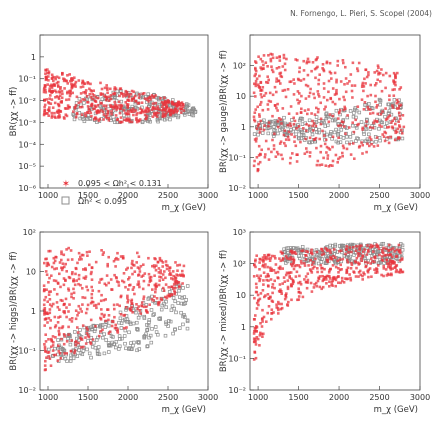 This screenshot has width=436, height=436. What do you see at coordinates (33, 57) in the screenshot?
I see `y-tick-label: 1` at bounding box center [33, 57].